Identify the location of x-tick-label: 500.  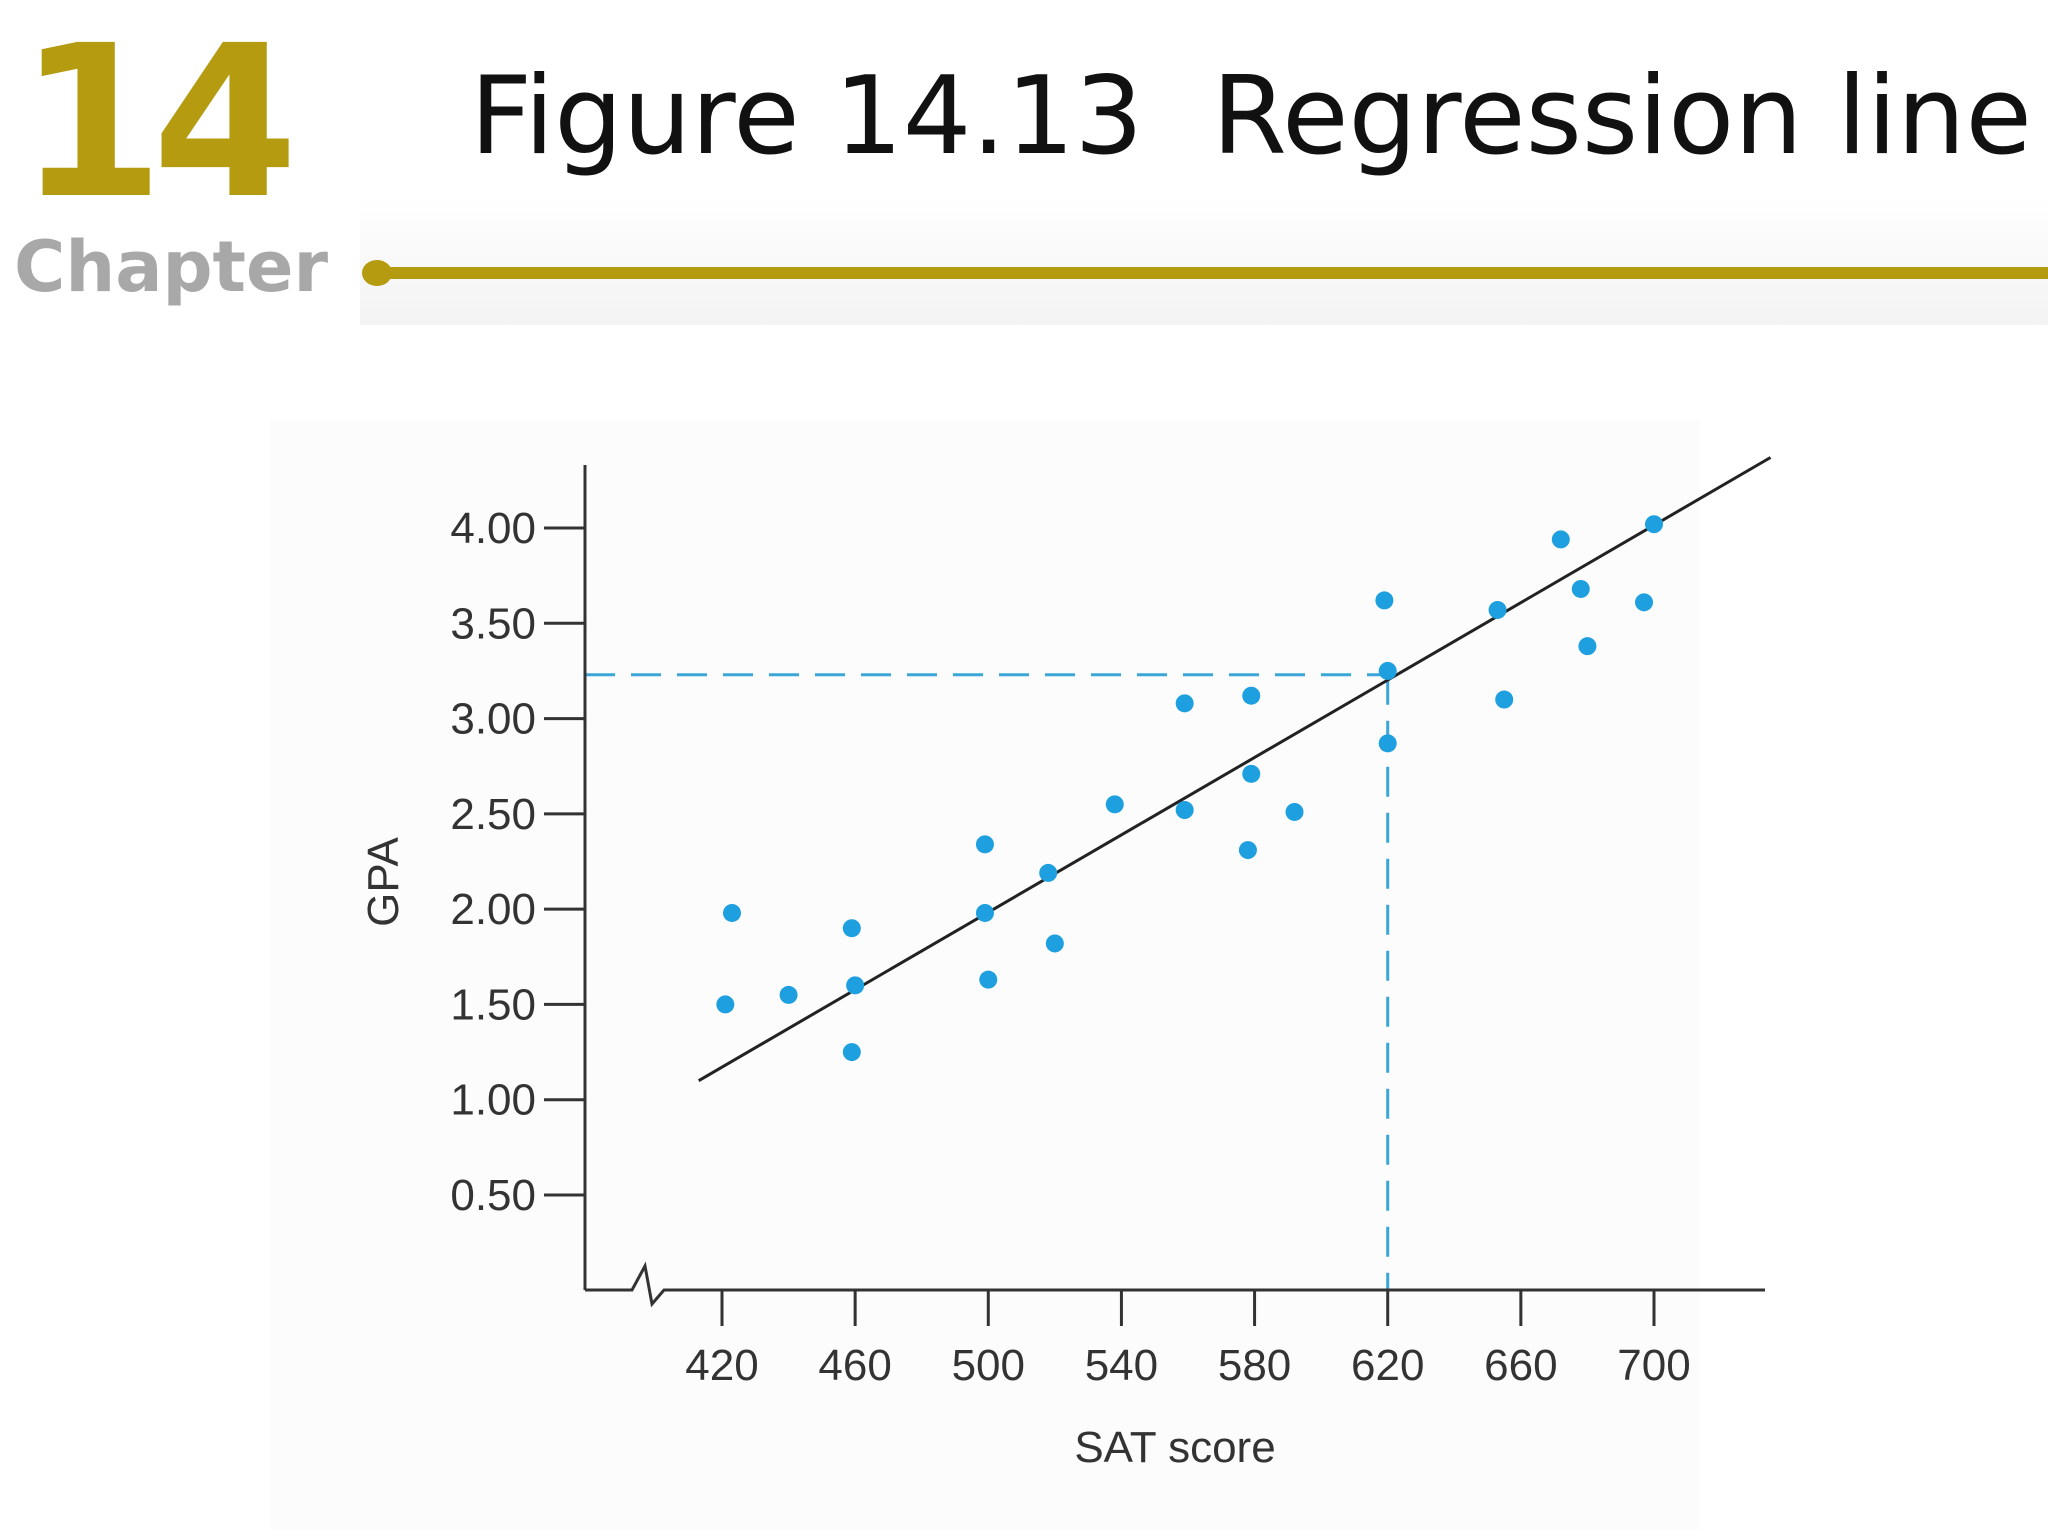
(988, 1365).